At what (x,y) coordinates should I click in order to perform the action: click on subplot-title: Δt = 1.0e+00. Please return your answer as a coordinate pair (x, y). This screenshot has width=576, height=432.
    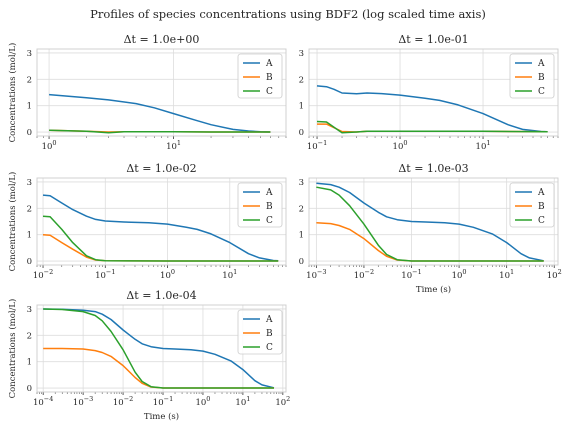
    Looking at the image, I should click on (162, 39).